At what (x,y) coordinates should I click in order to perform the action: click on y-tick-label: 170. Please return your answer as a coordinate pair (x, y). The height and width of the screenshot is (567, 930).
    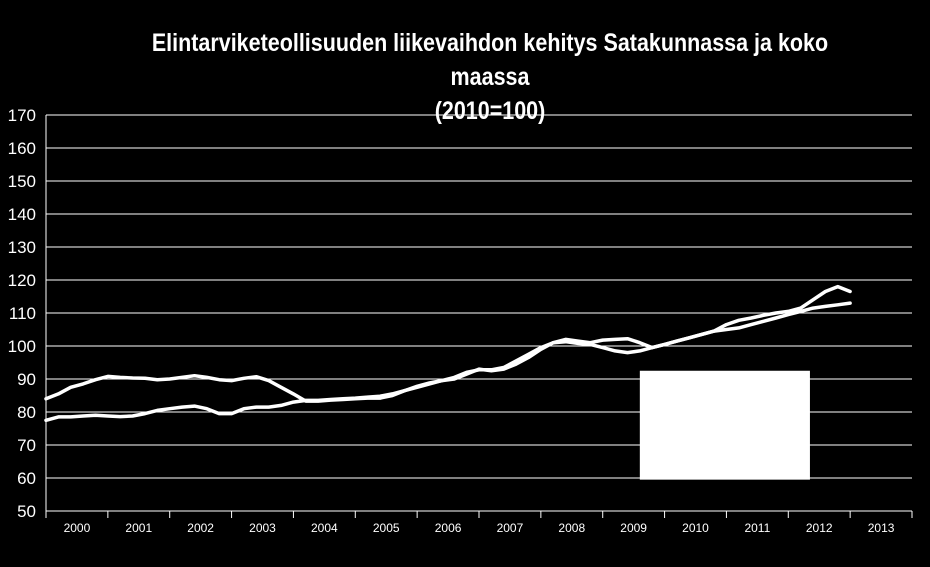
    Looking at the image, I should click on (22, 115).